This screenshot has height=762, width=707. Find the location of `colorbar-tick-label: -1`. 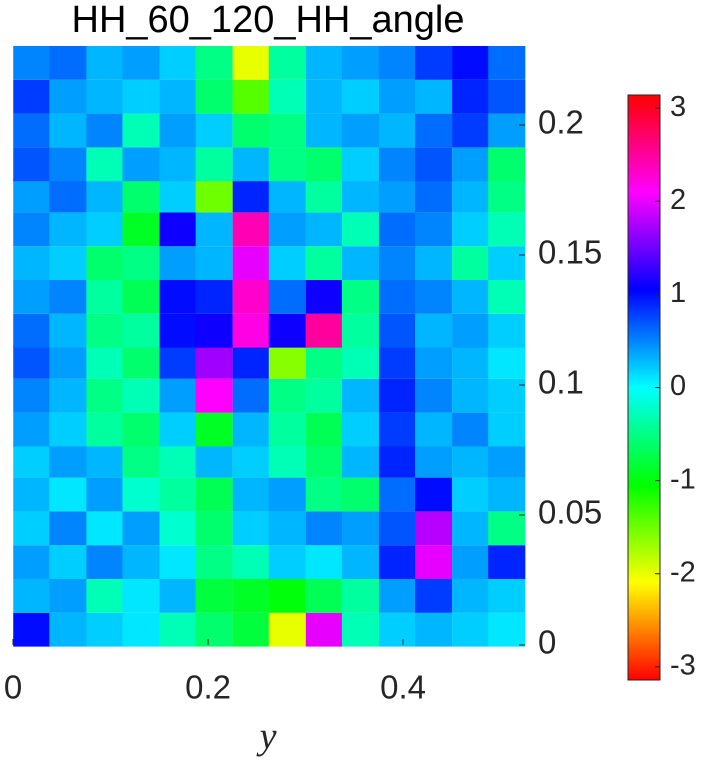

colorbar-tick-label: -1 is located at coordinates (683, 479).